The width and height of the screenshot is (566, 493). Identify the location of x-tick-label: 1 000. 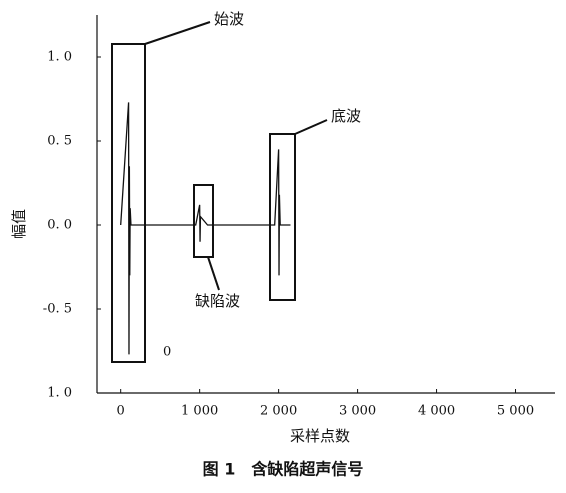
(199, 411).